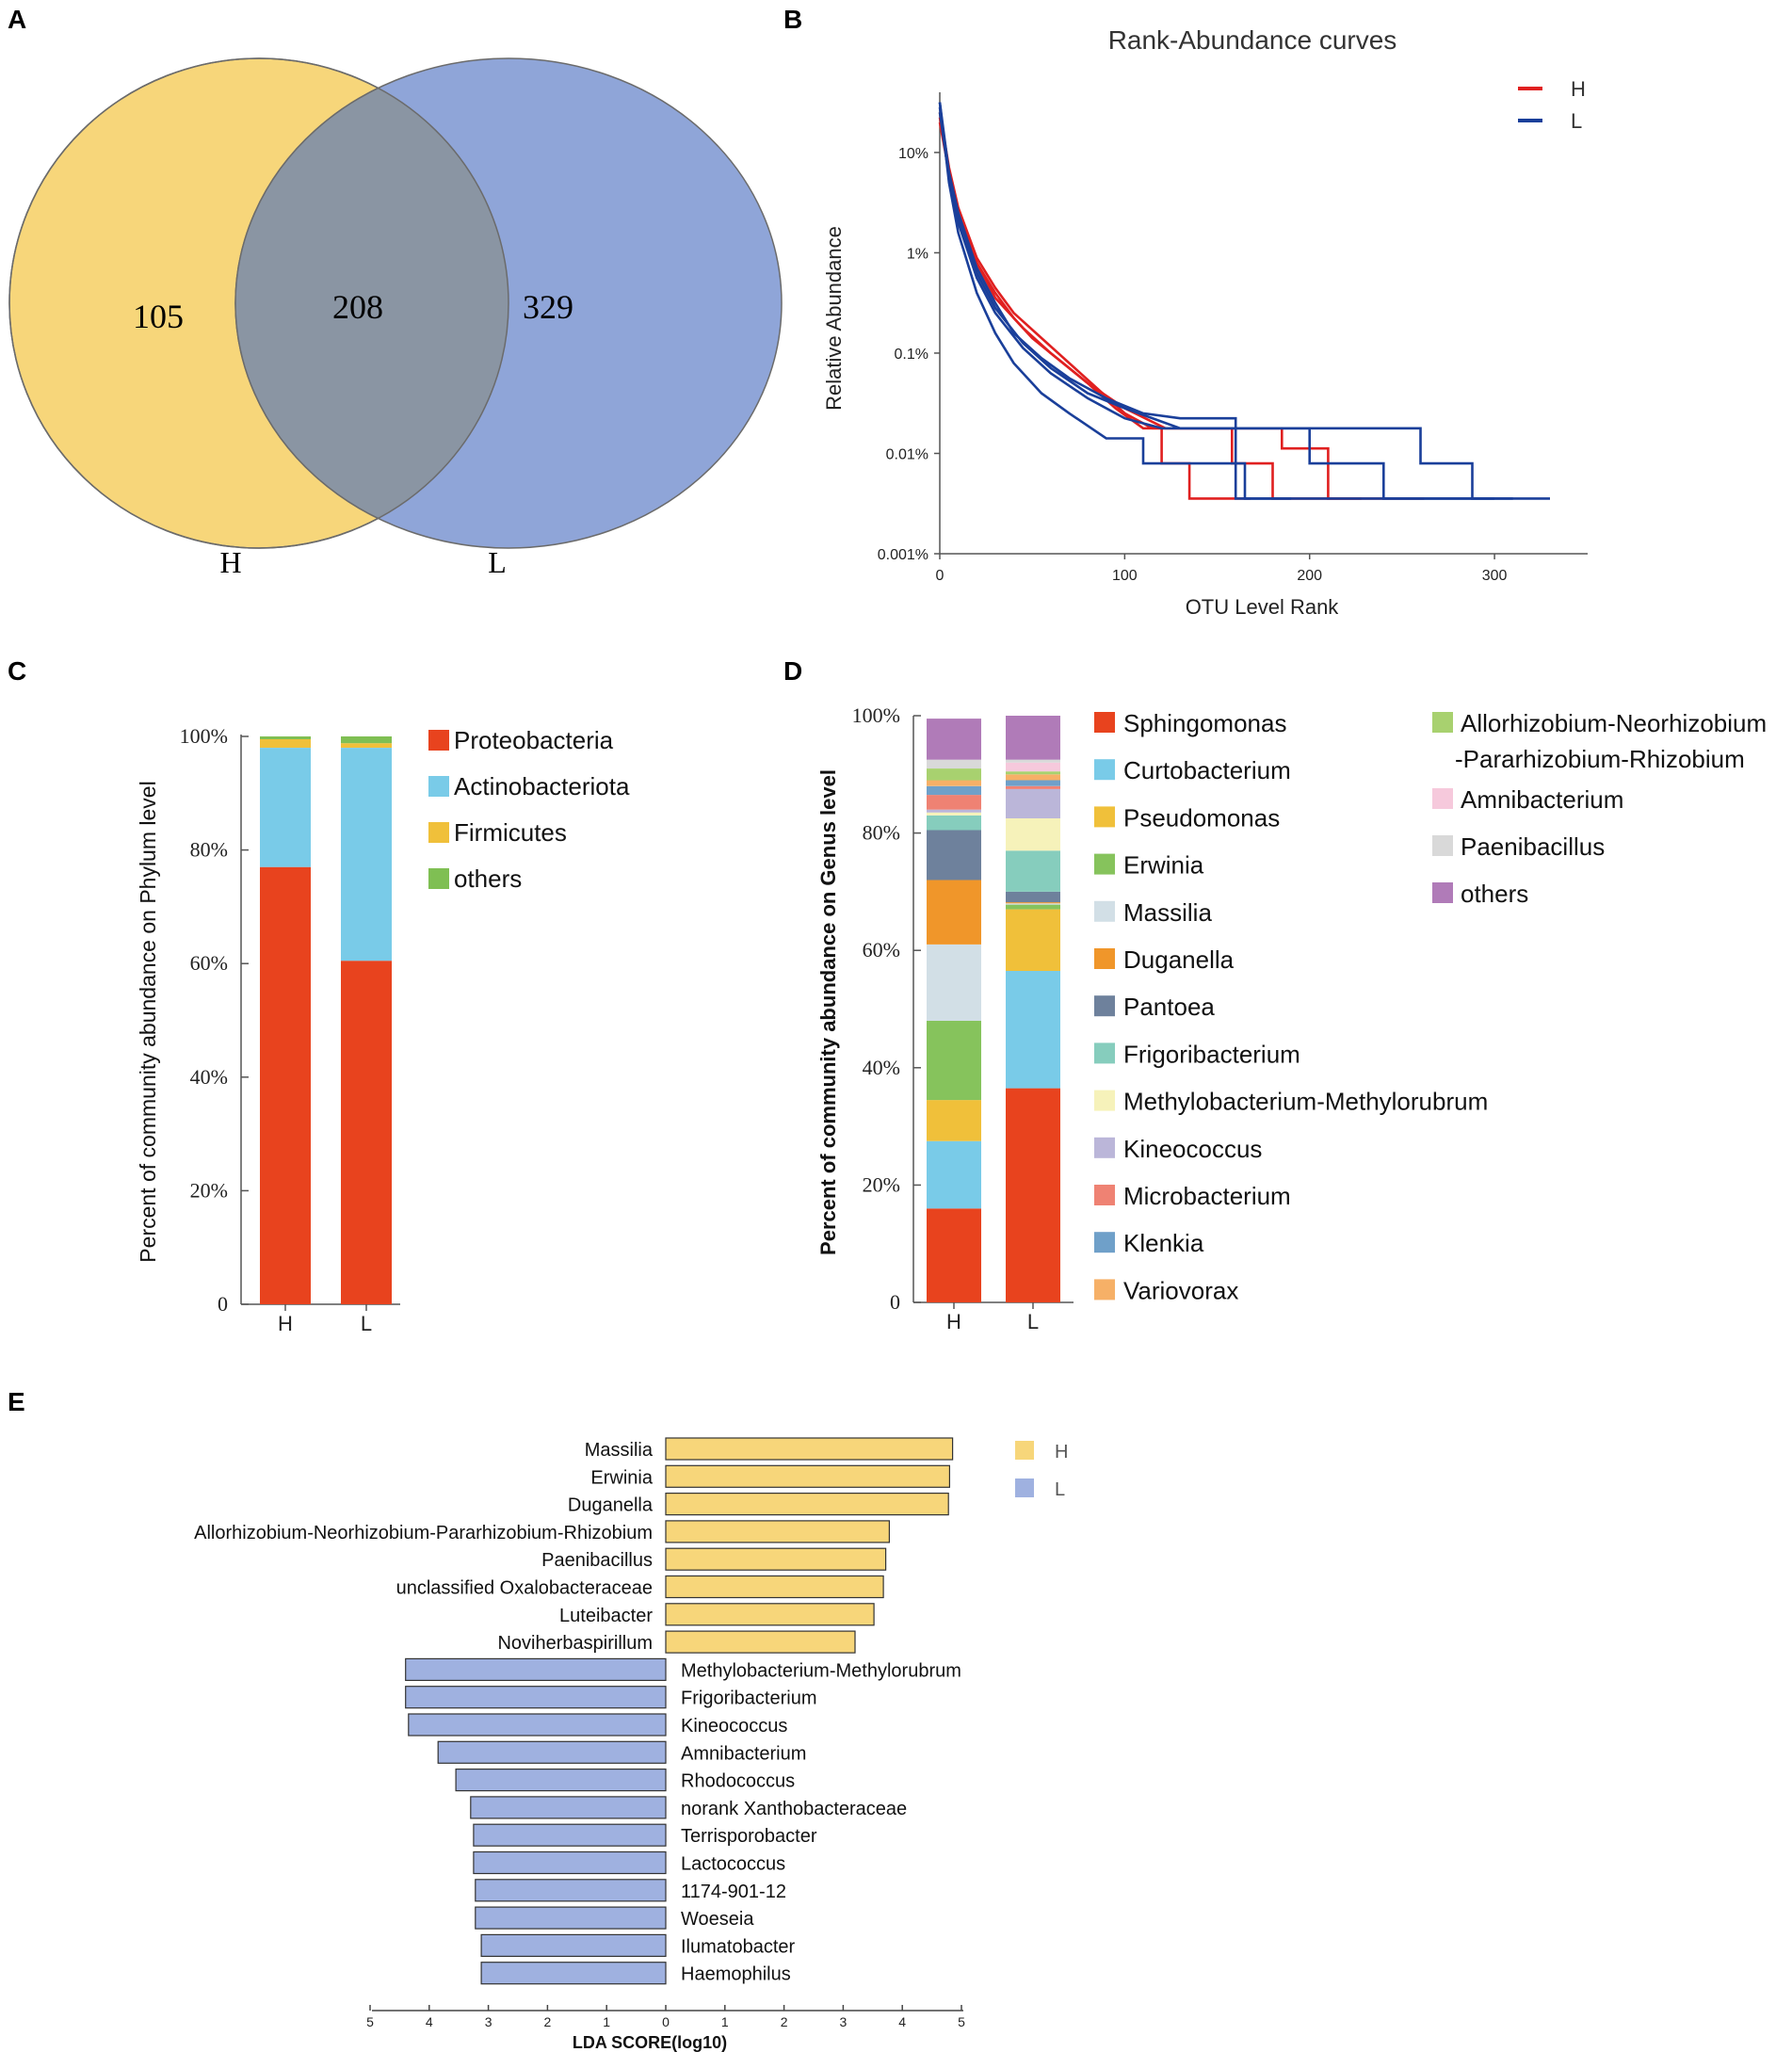  What do you see at coordinates (1033, 738) in the screenshot?
I see `chart-d-bar-l-others` at bounding box center [1033, 738].